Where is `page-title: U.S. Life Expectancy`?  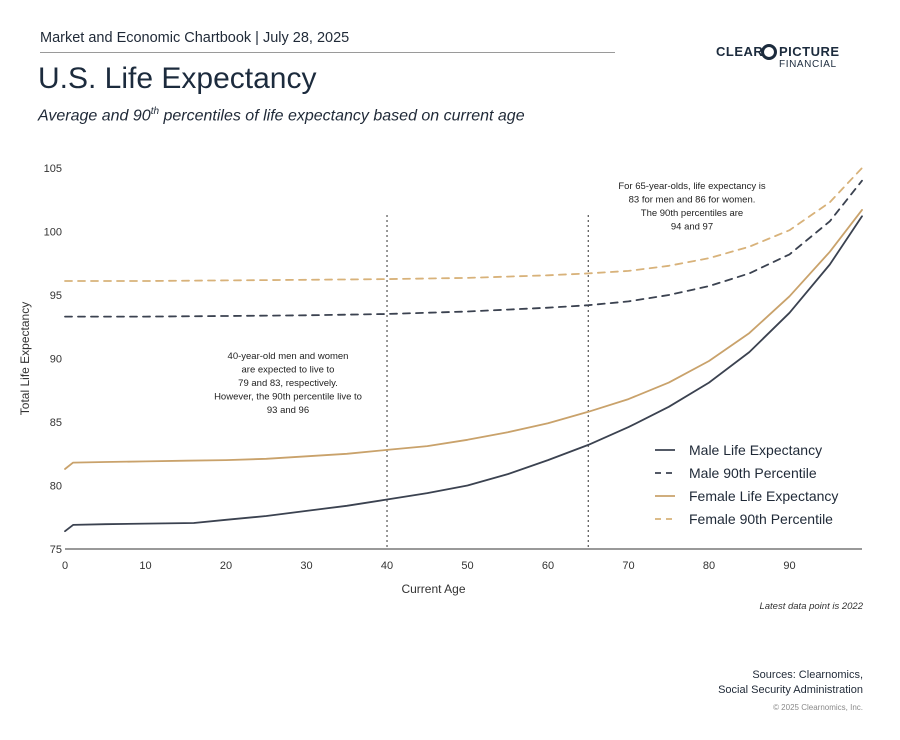
page-title: U.S. Life Expectancy is located at coordinates (177, 78).